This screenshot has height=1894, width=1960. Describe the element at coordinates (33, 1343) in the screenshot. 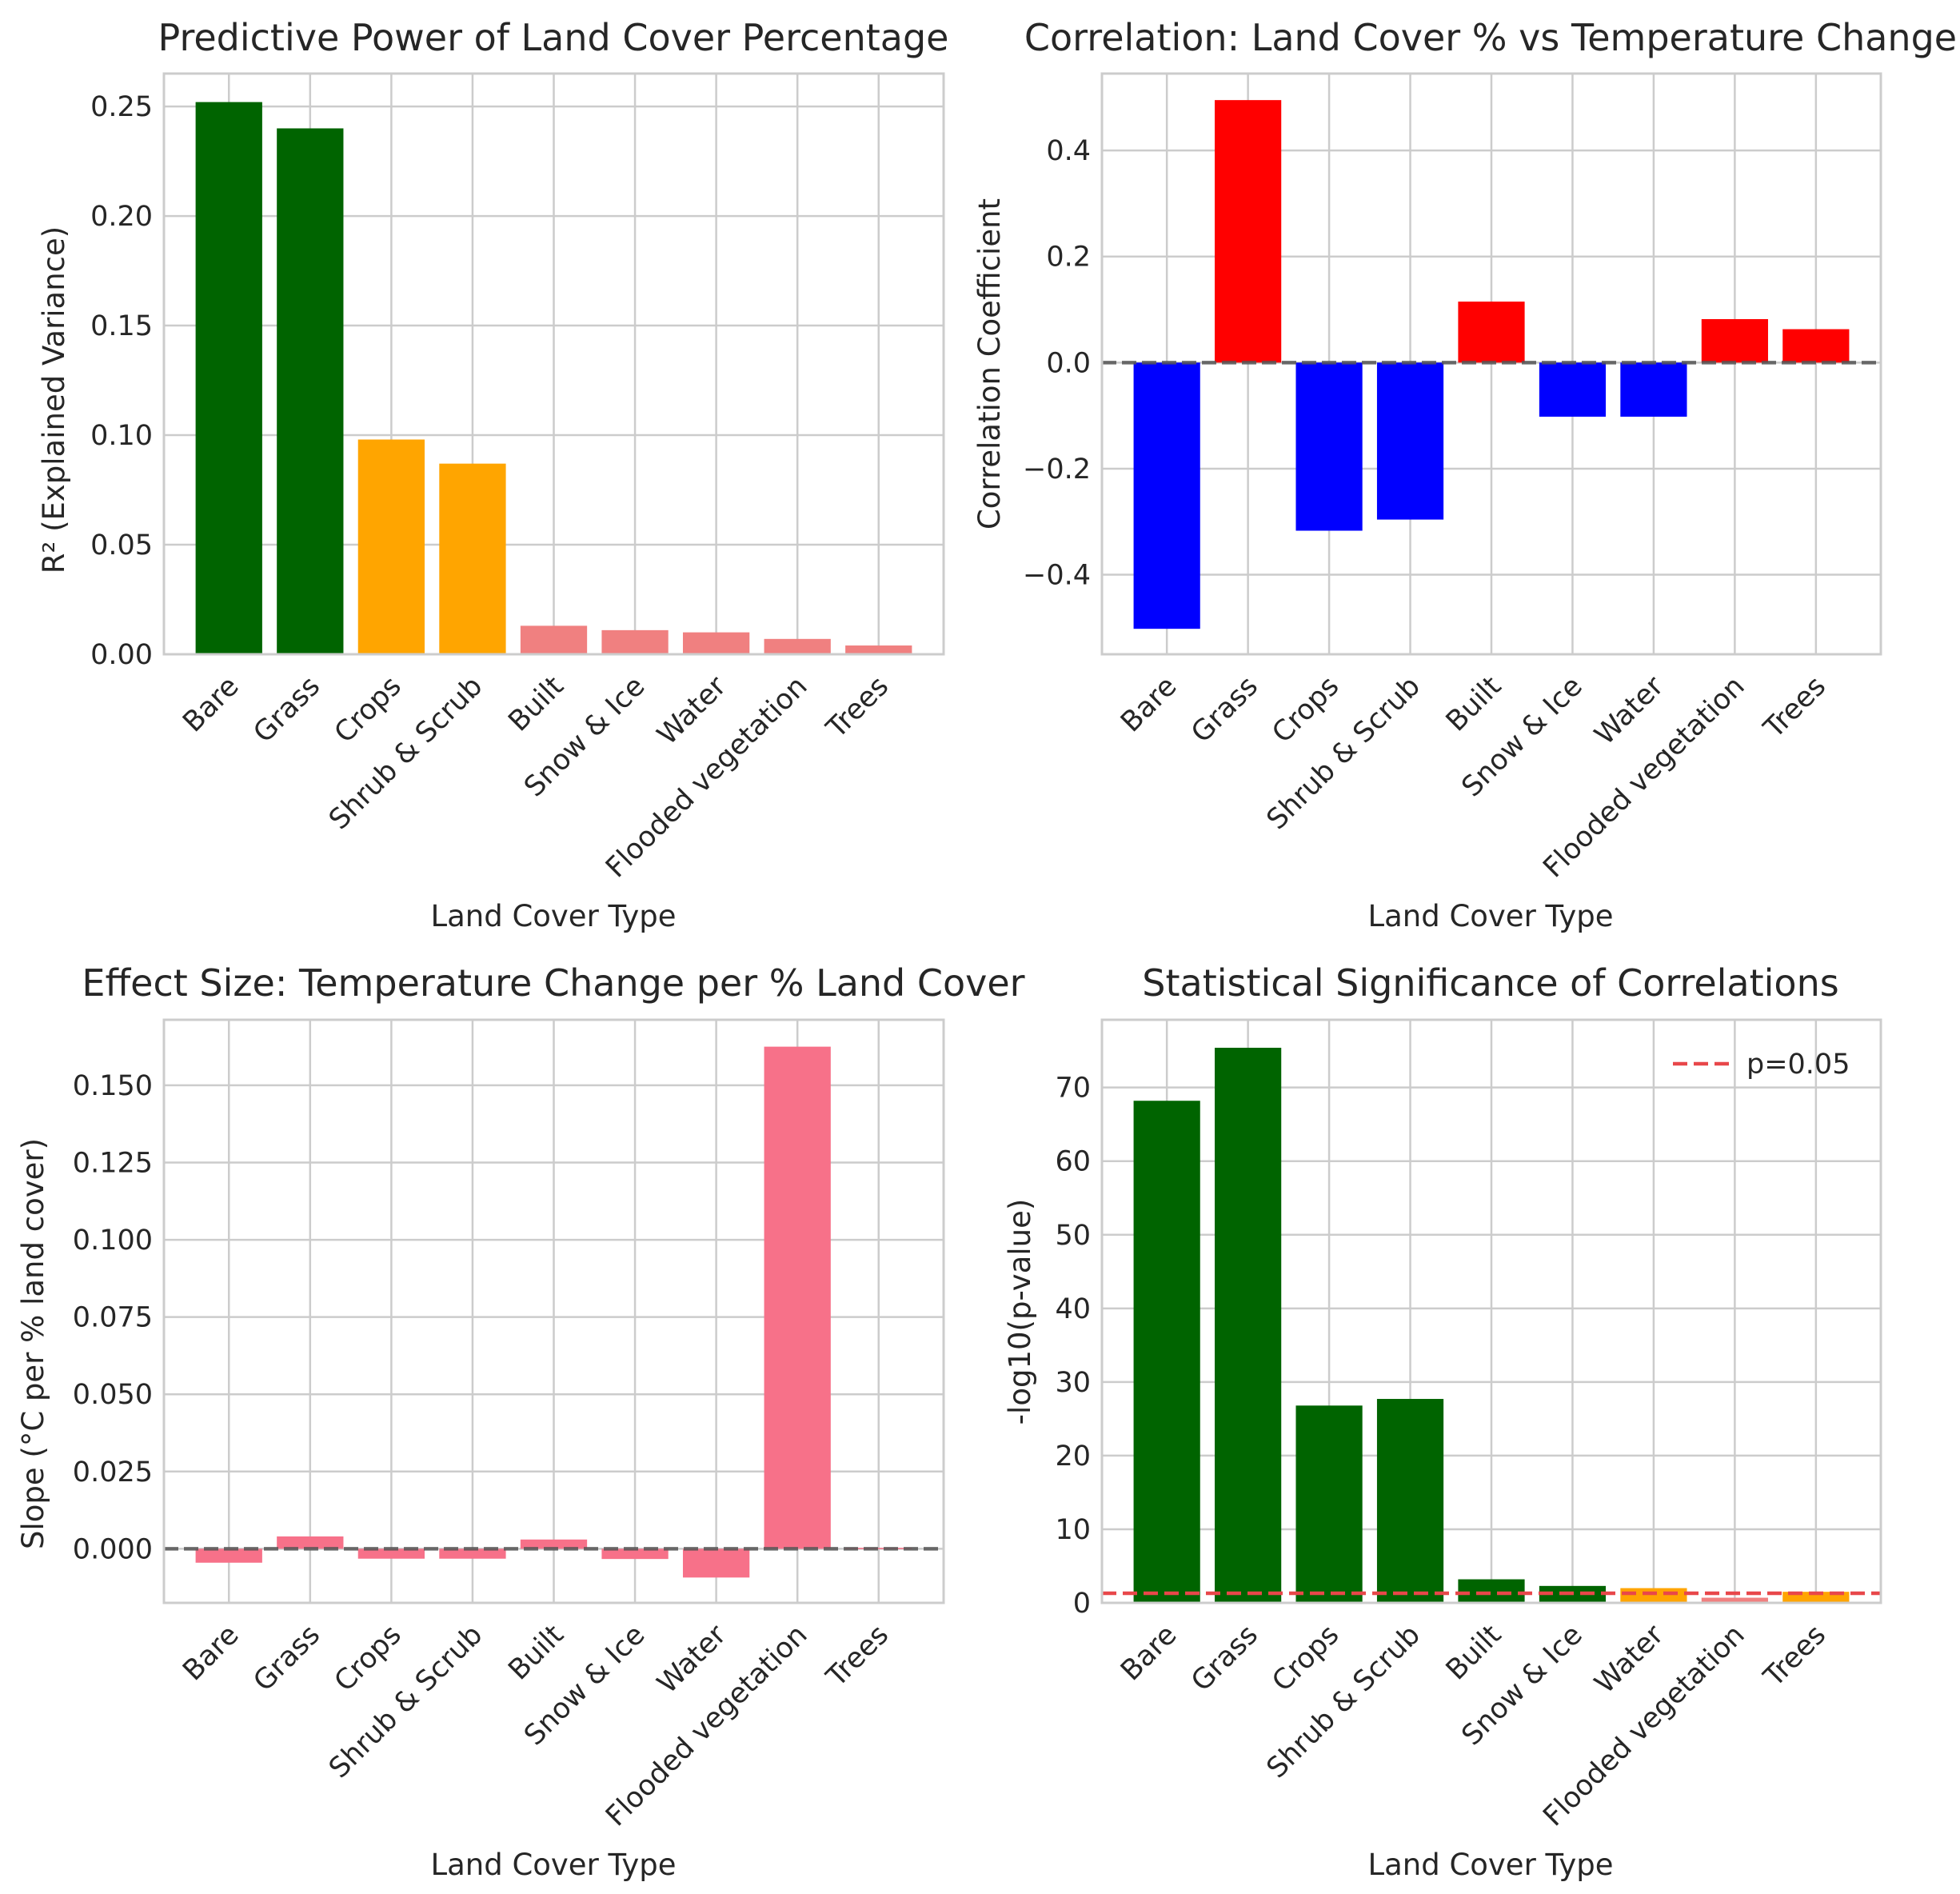

I see `slope-y-axis-label: Slope (°C per % land cover)` at that location.